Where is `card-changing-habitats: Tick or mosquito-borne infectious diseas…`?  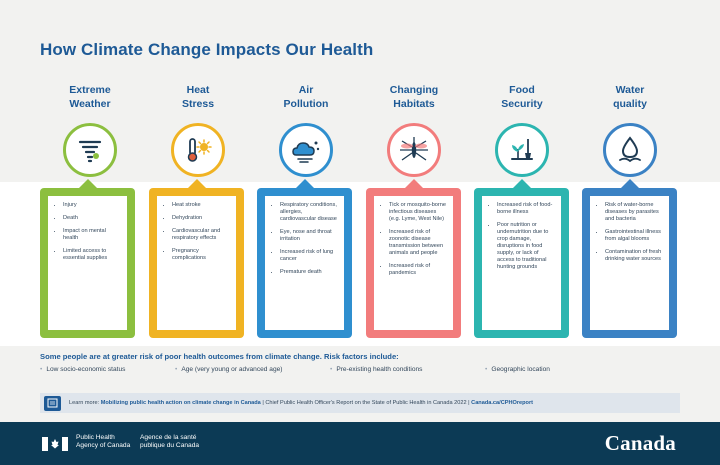
card-changing-habitats: Tick or mosquito-borne infectious diseas… is located at coordinates (413, 258).